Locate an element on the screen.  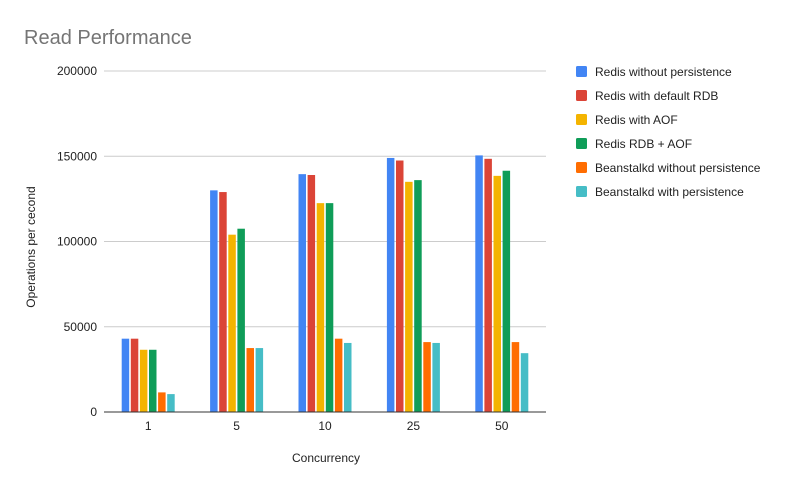
x-tick-label: 10 is located at coordinates (325, 426).